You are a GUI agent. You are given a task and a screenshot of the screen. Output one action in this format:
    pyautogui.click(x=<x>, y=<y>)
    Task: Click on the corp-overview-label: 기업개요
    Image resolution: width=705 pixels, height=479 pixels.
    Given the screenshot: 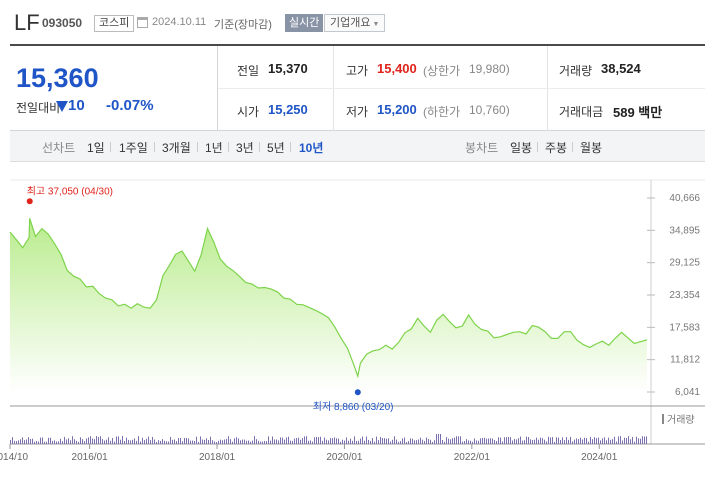 What is the action you would take?
    pyautogui.click(x=350, y=23)
    